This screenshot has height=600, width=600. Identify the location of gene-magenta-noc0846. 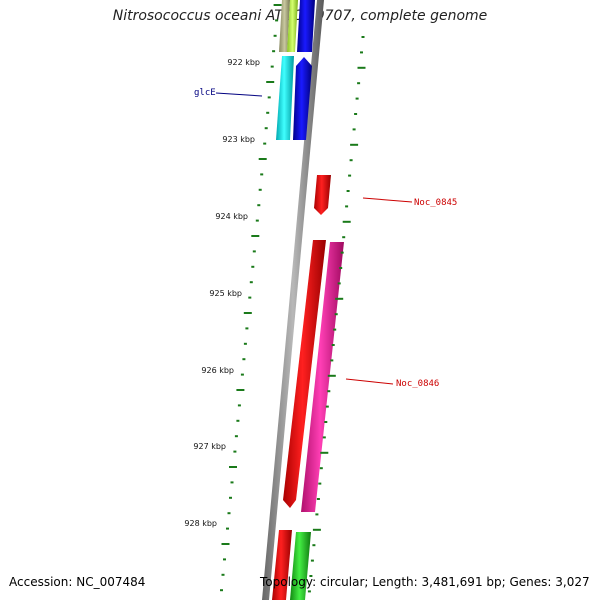
(322, 377).